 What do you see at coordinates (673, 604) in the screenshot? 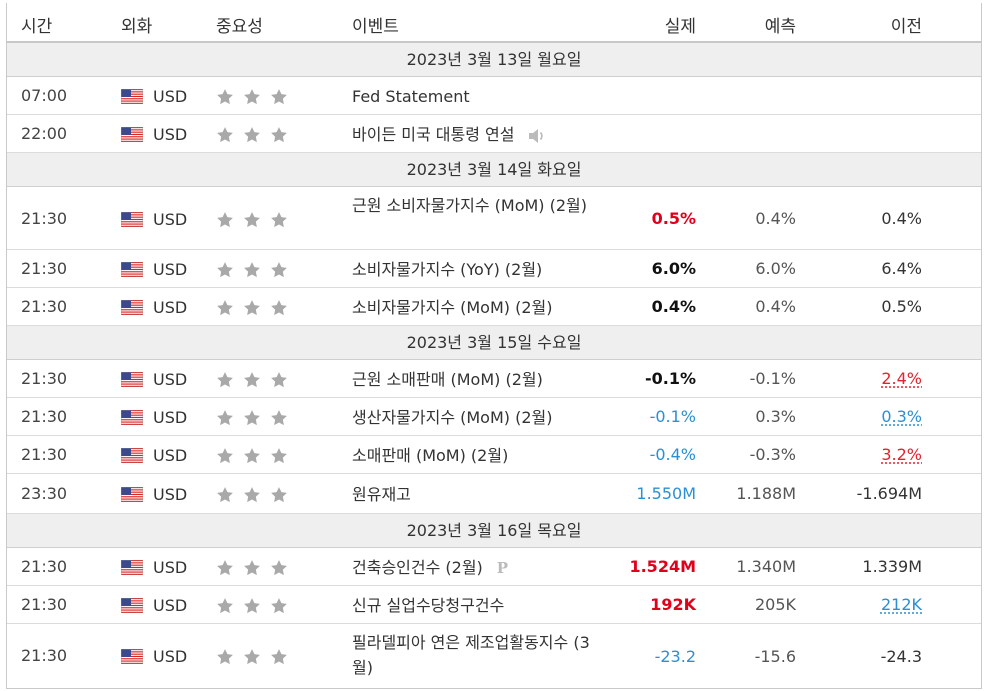
I see `actual-value: 192K` at bounding box center [673, 604].